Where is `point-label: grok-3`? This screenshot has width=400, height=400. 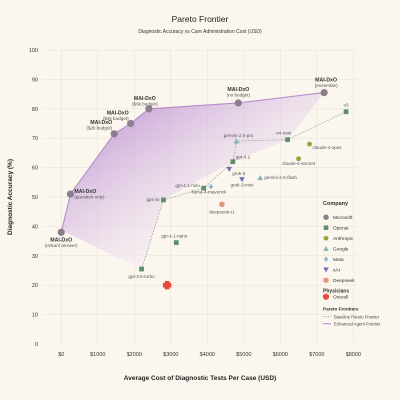
point-label: grok-3 is located at coordinates (238, 173).